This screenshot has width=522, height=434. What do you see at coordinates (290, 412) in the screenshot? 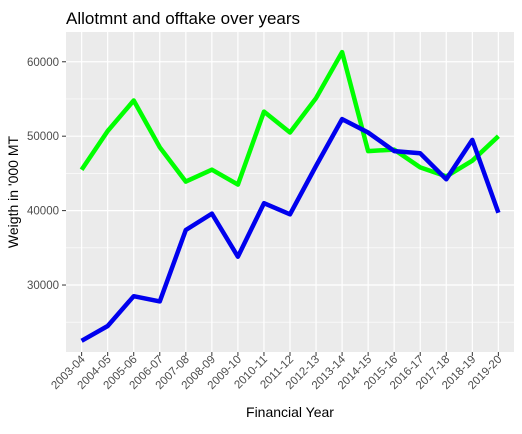
I see `x-axis-label: Financial Year` at bounding box center [290, 412].